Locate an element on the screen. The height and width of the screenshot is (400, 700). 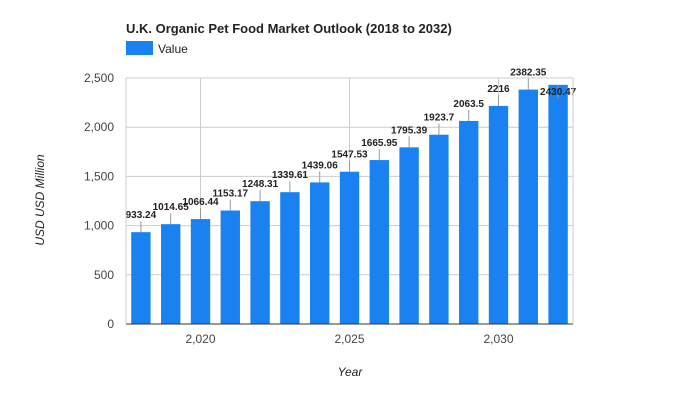
y-tick-label: 2,000 is located at coordinates (99, 127).